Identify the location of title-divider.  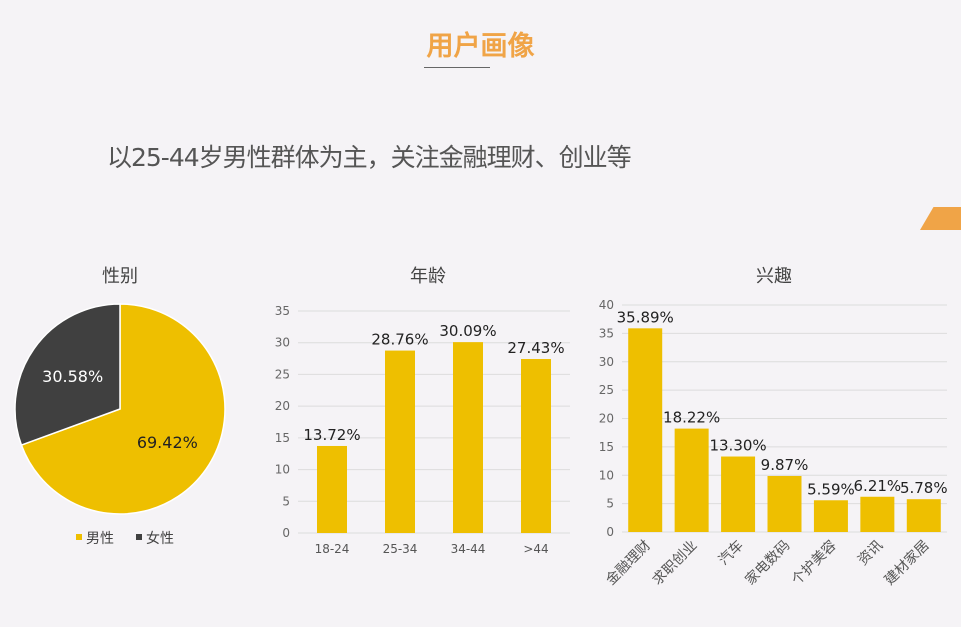
(457, 67).